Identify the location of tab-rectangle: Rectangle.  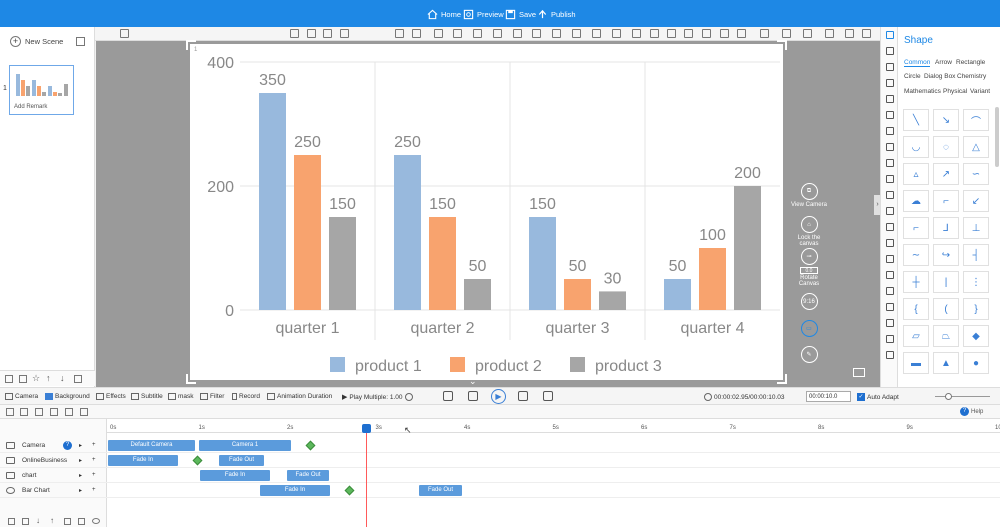
(971, 62).